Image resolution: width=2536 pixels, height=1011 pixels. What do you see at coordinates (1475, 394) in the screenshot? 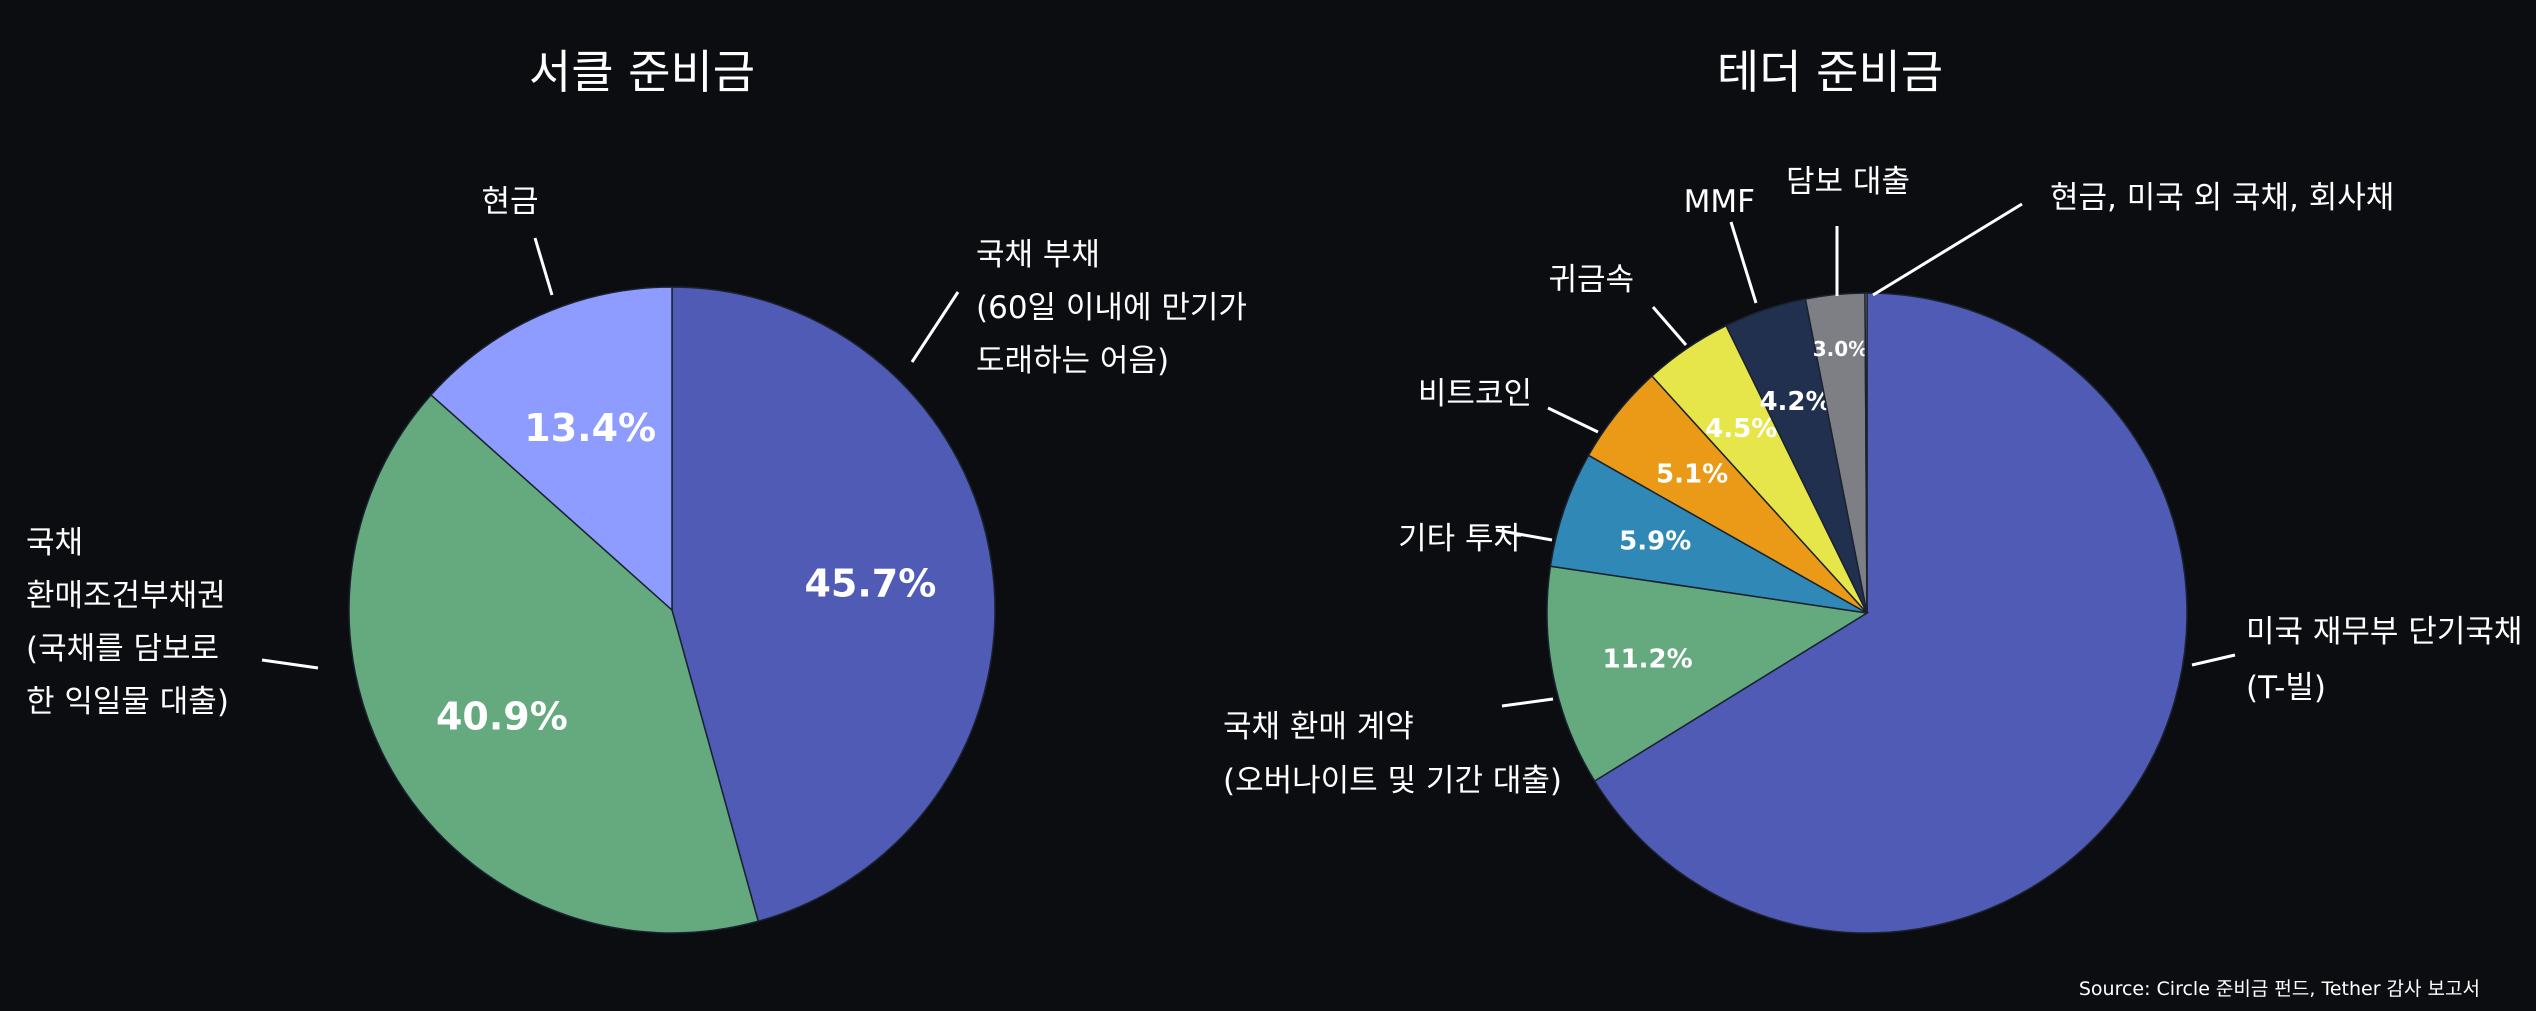
I see `category-label-비트코인: 비트코인` at bounding box center [1475, 394].